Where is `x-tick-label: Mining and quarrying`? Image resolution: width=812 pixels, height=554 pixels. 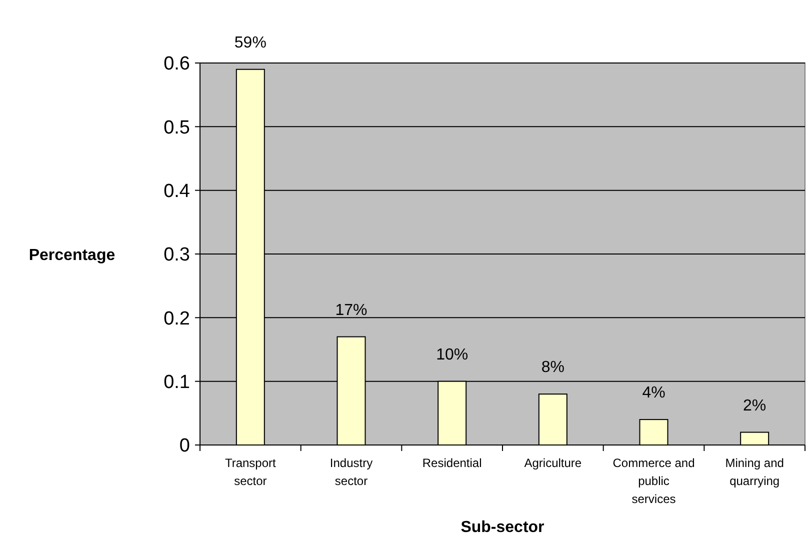 x-tick-label: Mining and quarrying is located at coordinates (754, 472).